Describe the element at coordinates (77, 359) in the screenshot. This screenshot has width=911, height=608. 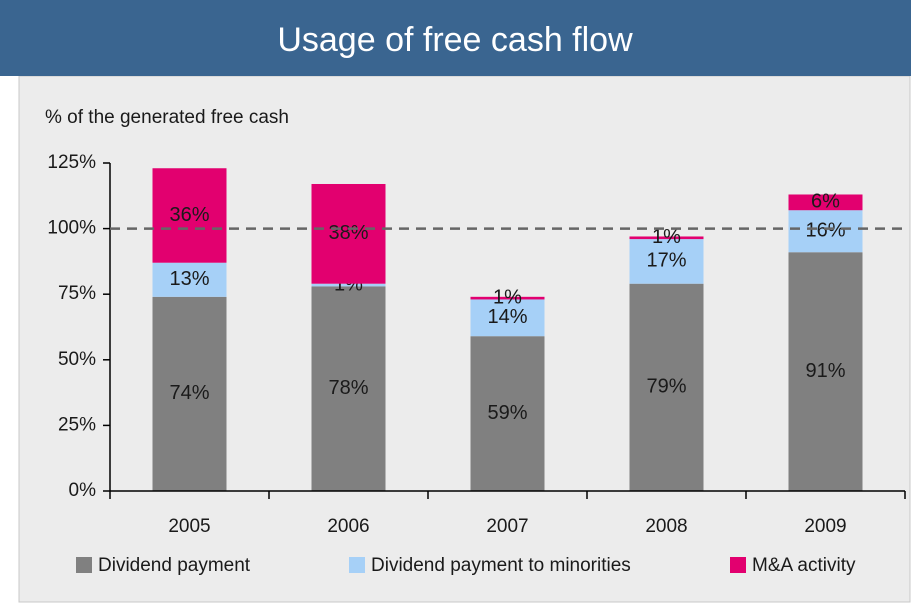
I see `y-tick-label: 50%` at that location.